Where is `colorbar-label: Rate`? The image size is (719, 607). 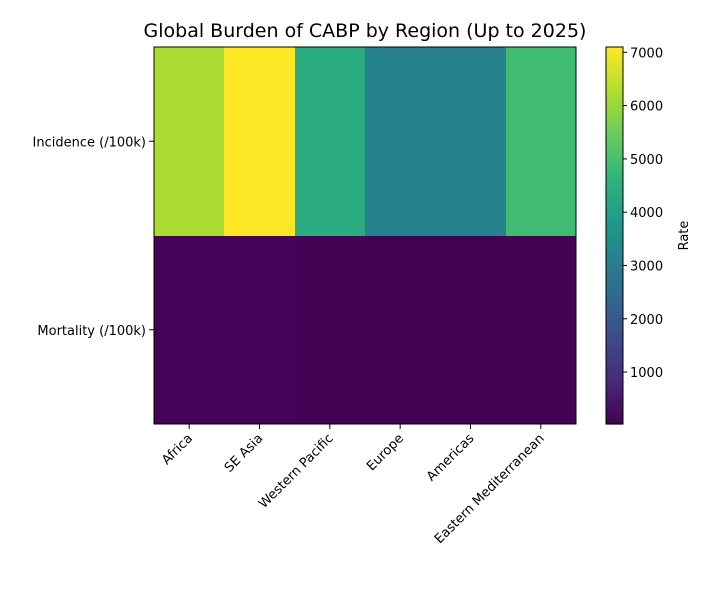
colorbar-label: Rate is located at coordinates (684, 236).